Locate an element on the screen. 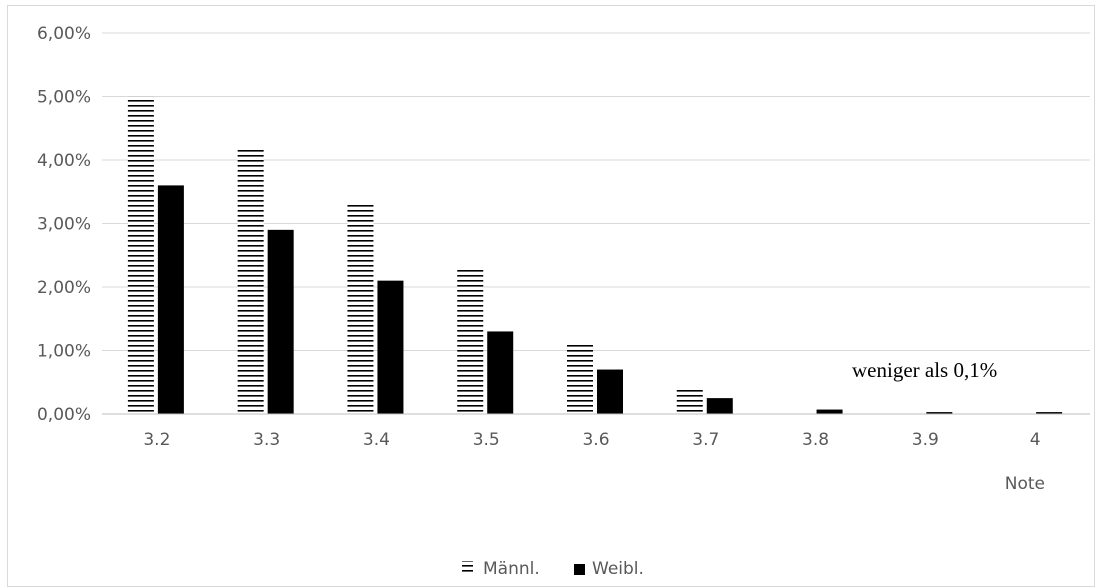 Image resolution: width=1099 pixels, height=587 pixels. y-tick-label: 2,00% is located at coordinates (64, 288).